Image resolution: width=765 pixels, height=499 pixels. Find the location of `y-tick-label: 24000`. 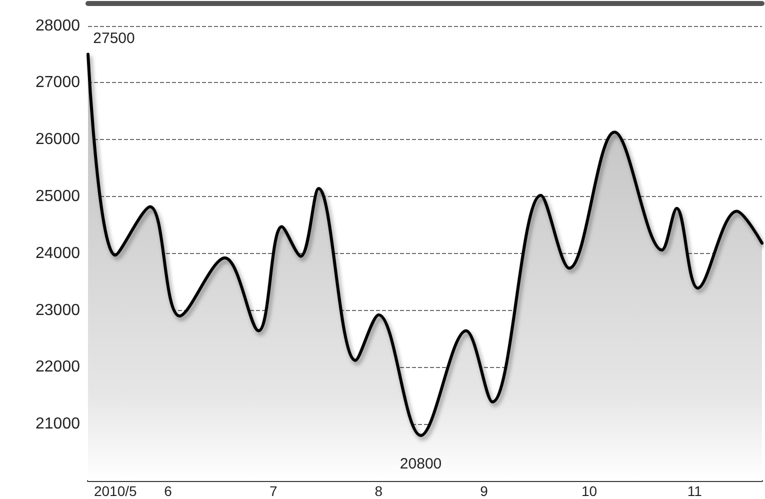

y-tick-label: 24000 is located at coordinates (58, 253).